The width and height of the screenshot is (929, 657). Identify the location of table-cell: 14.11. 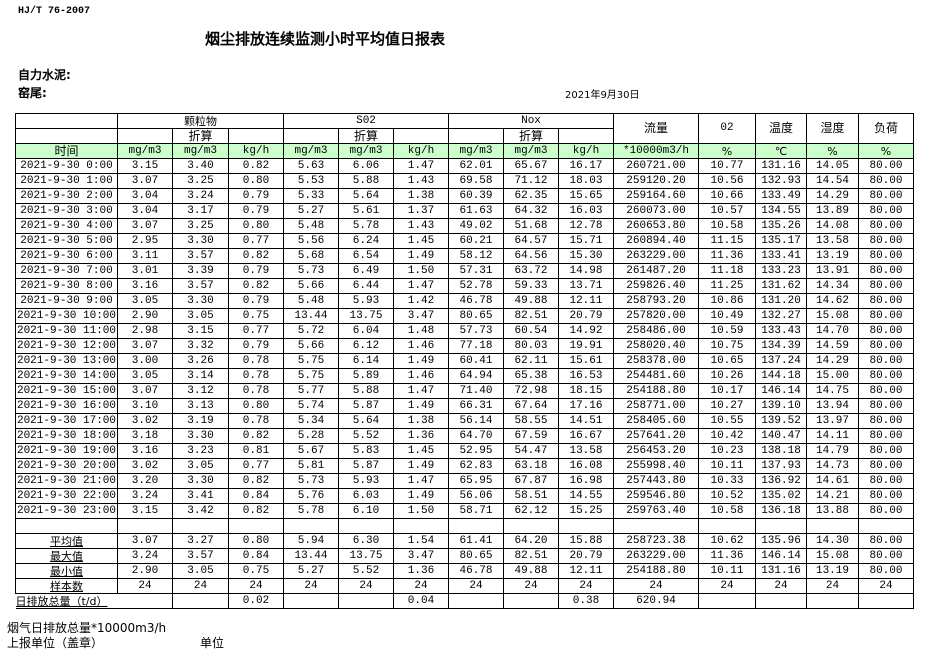
(832, 436).